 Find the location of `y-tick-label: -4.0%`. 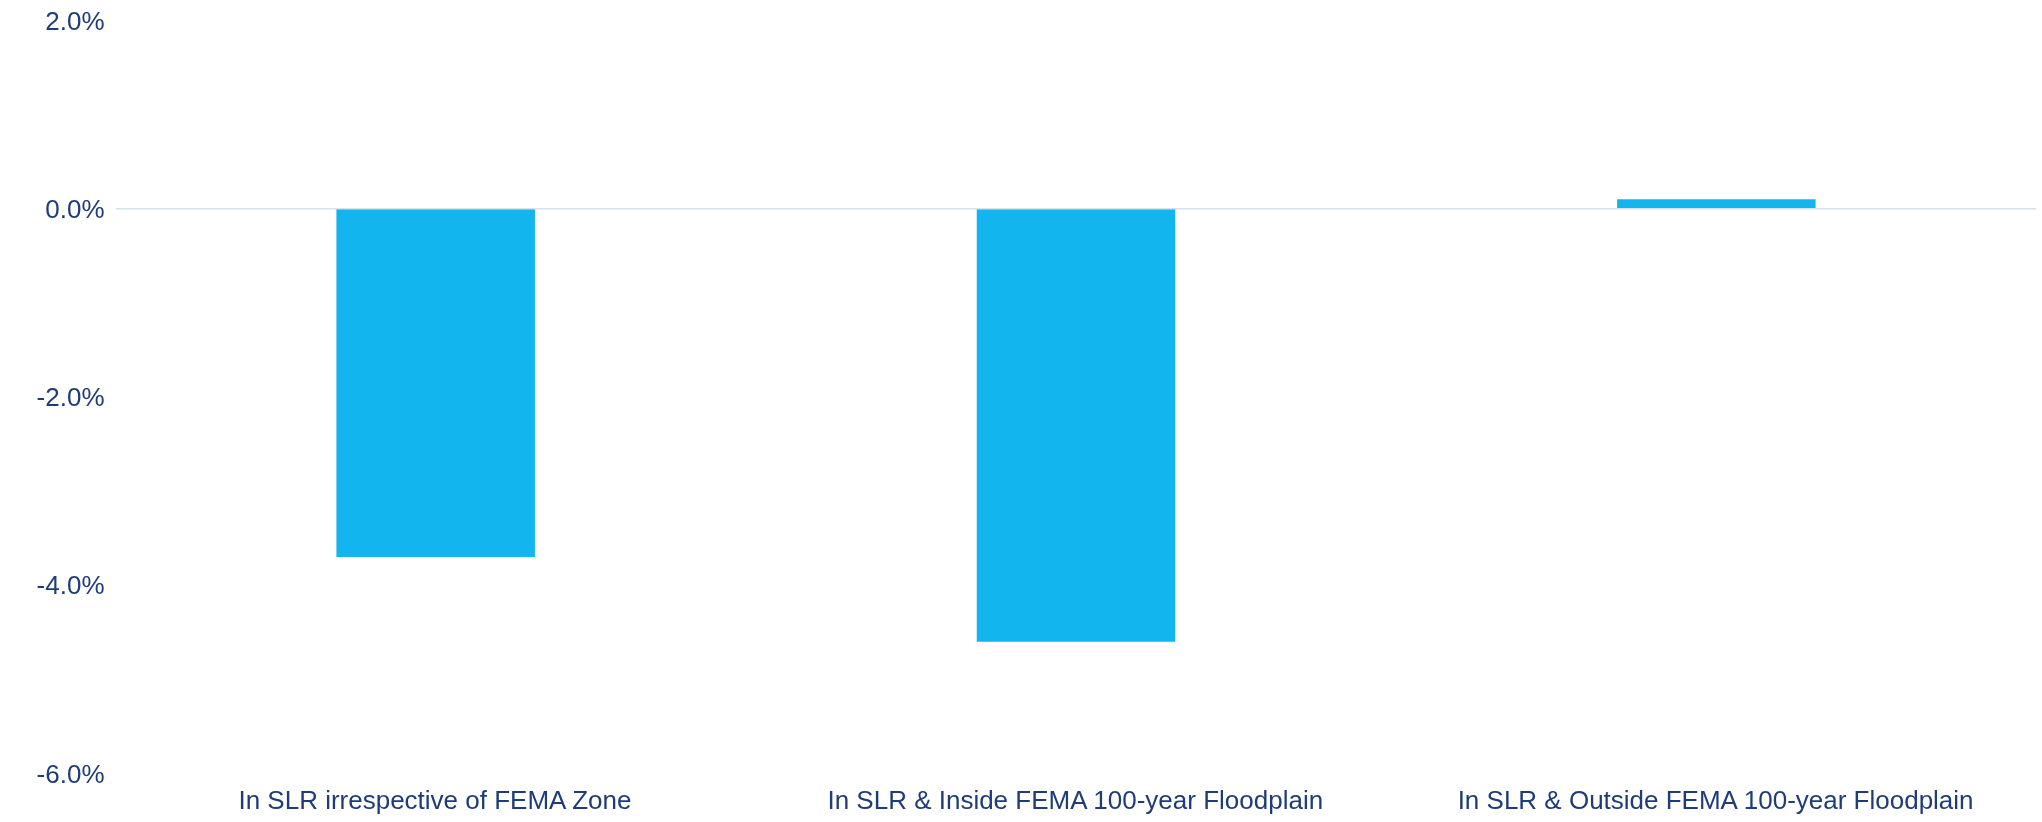

y-tick-label: -4.0% is located at coordinates (70, 585).